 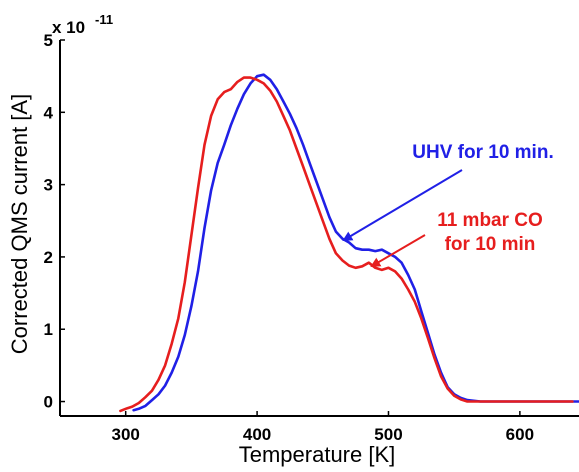 What do you see at coordinates (520, 434) in the screenshot?
I see `x-tick-label: 600` at bounding box center [520, 434].